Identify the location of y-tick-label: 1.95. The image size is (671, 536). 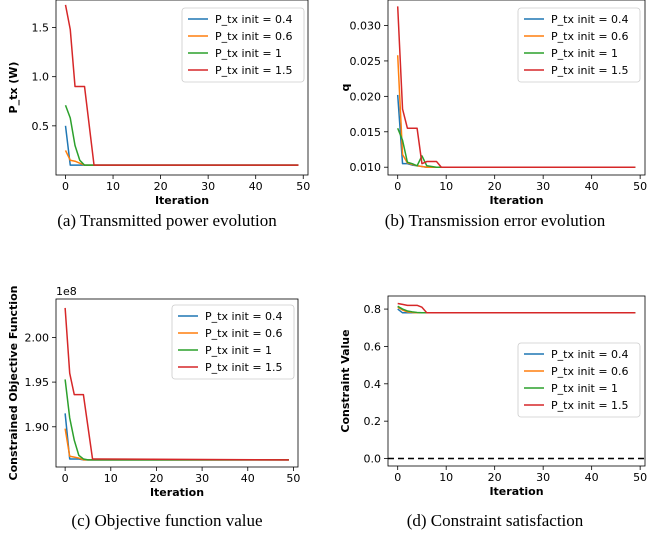
(37, 382).